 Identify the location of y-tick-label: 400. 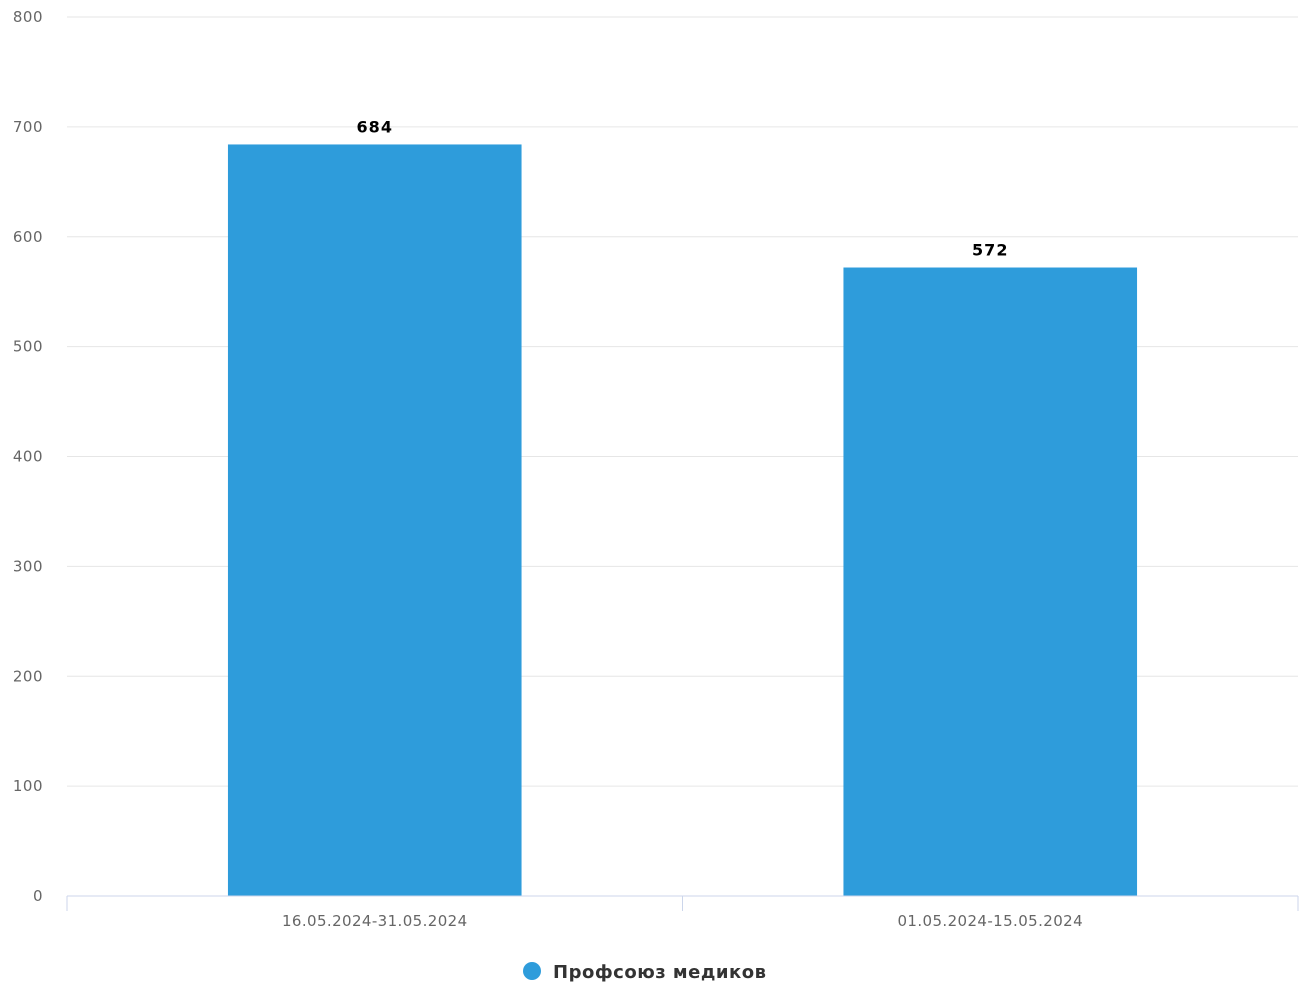
(28, 457).